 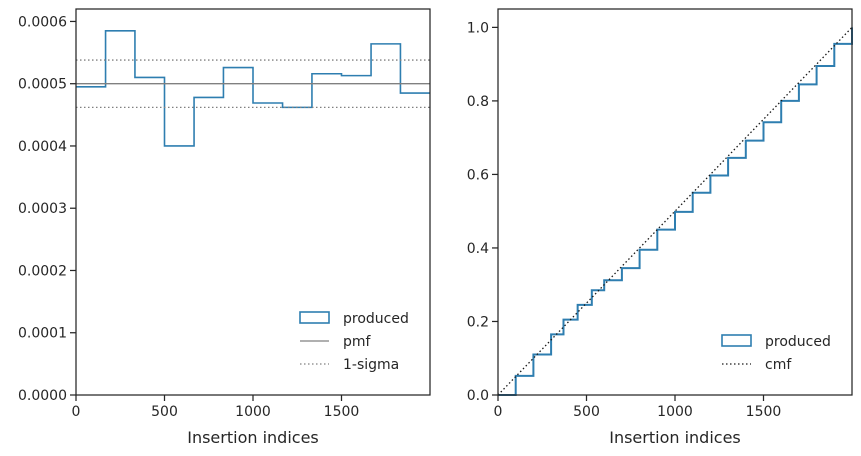 What do you see at coordinates (42, 209) in the screenshot?
I see `y-tick-label: 0.0003` at bounding box center [42, 209].